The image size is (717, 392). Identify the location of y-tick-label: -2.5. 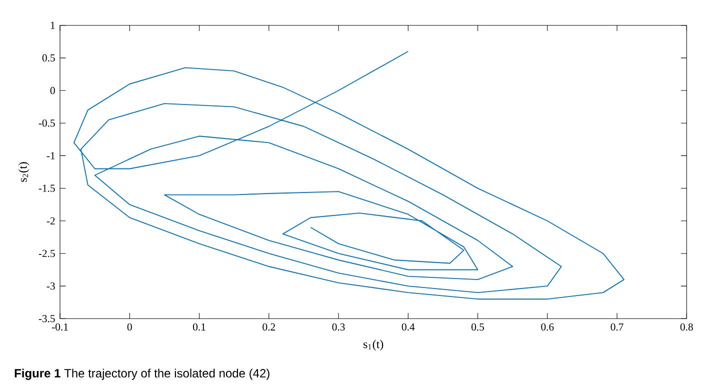
(46, 254).